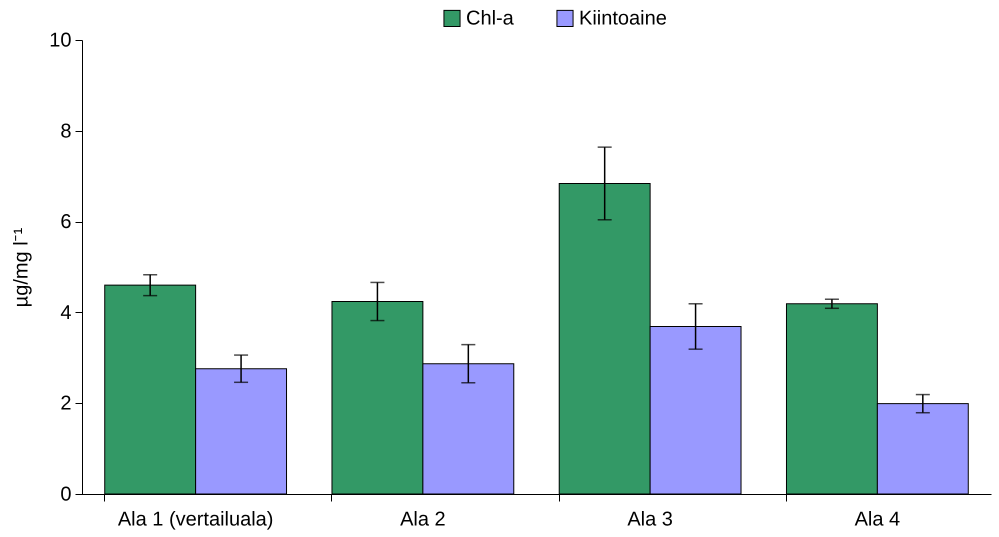 This screenshot has height=537, width=999. I want to click on x-tick-label: Ala 1 (vertailuala), so click(196, 519).